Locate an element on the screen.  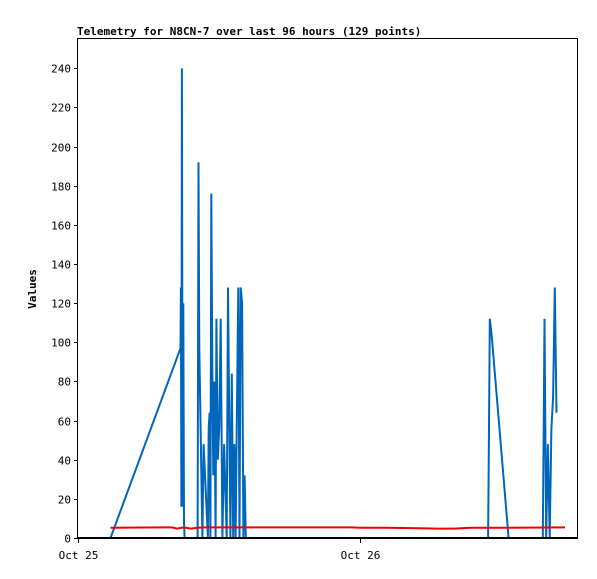
y-tick-label: 160 is located at coordinates (61, 226).